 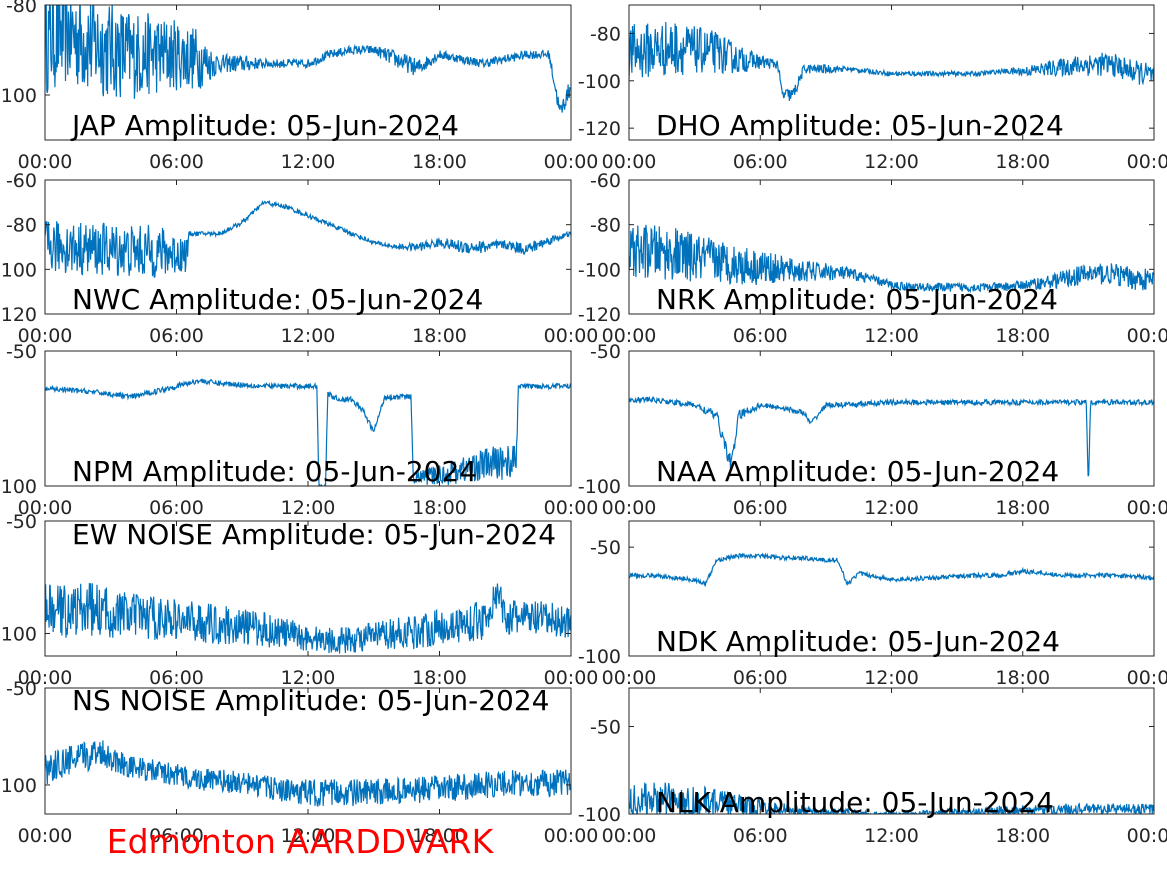 What do you see at coordinates (277, 299) in the screenshot?
I see `panel-title: NWC Amplitude: 05-Jun-2024` at bounding box center [277, 299].